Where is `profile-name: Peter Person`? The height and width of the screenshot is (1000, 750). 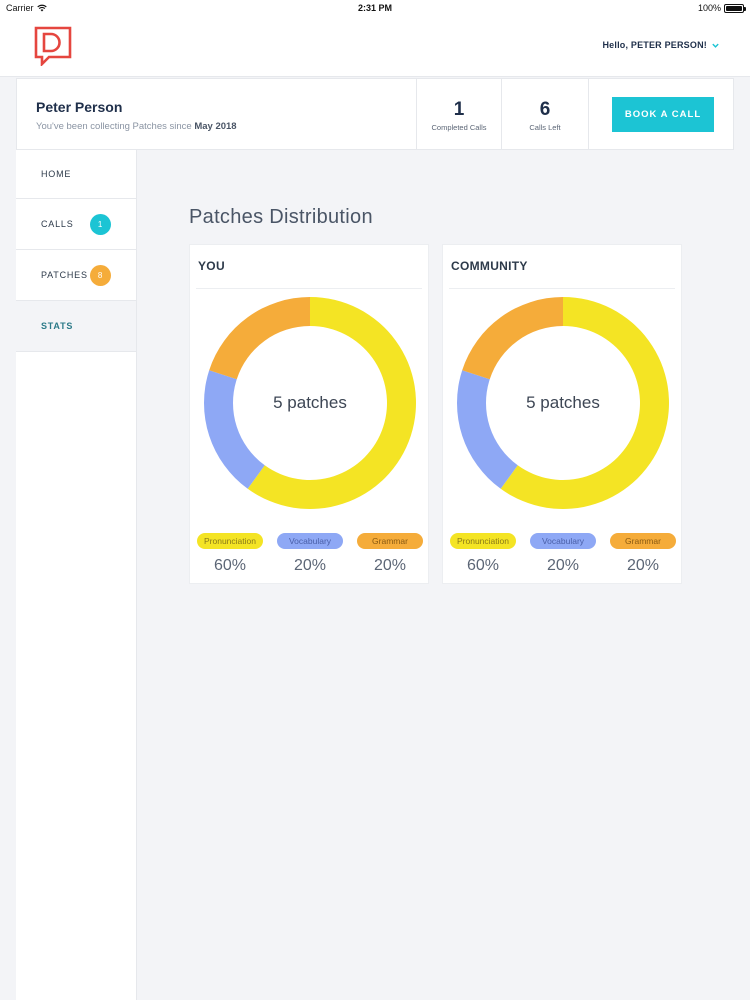 profile-name: Peter Person is located at coordinates (79, 107).